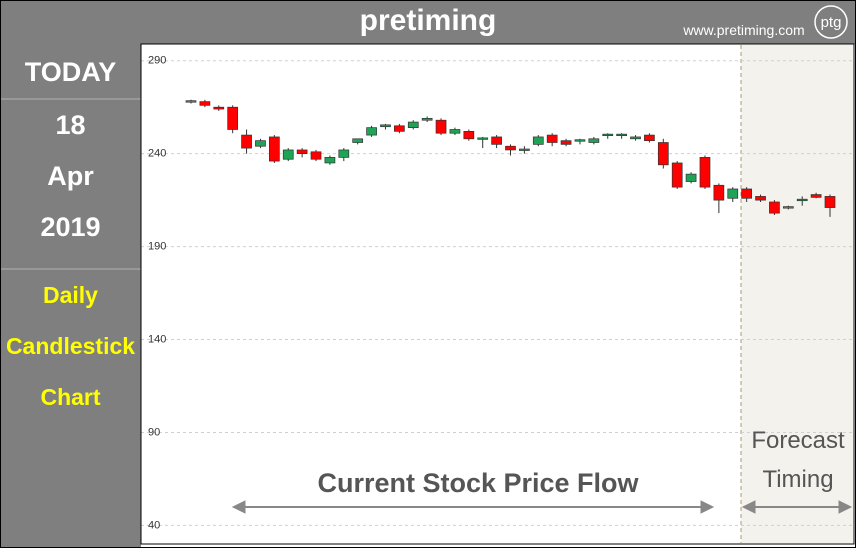  I want to click on logo: ptg, so click(831, 22).